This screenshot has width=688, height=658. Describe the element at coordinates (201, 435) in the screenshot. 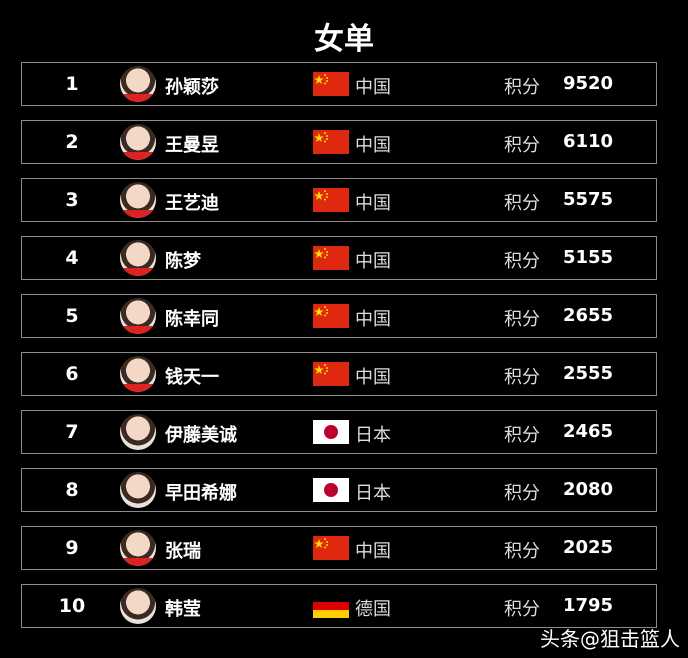

I see `player-name: 伊藤美诚` at that location.